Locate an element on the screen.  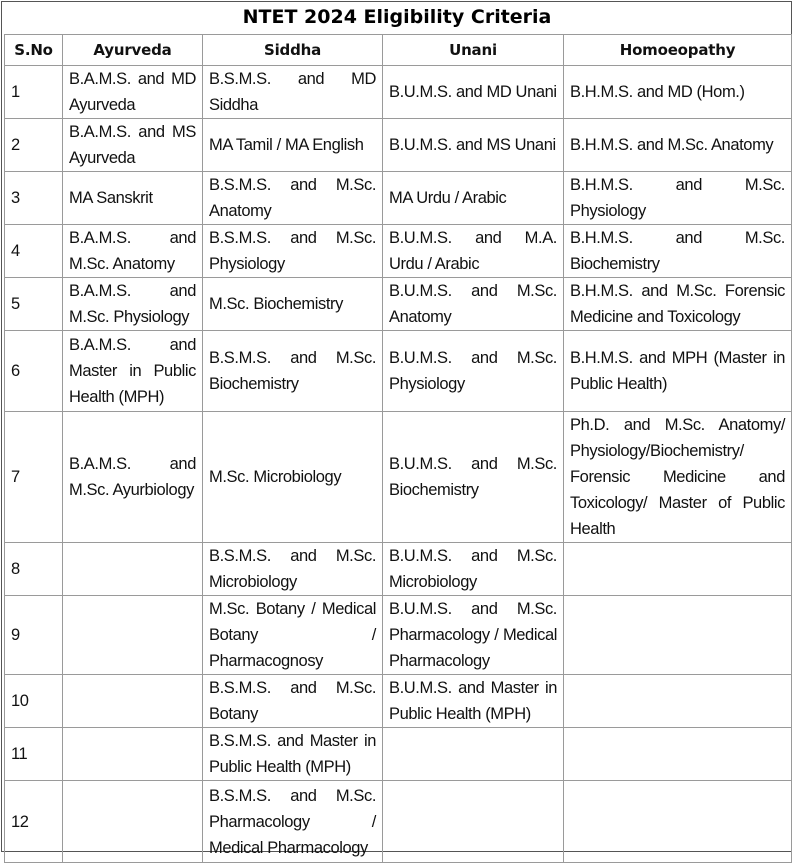
cell-unani: B.U.M.S. and MD Unani is located at coordinates (473, 92).